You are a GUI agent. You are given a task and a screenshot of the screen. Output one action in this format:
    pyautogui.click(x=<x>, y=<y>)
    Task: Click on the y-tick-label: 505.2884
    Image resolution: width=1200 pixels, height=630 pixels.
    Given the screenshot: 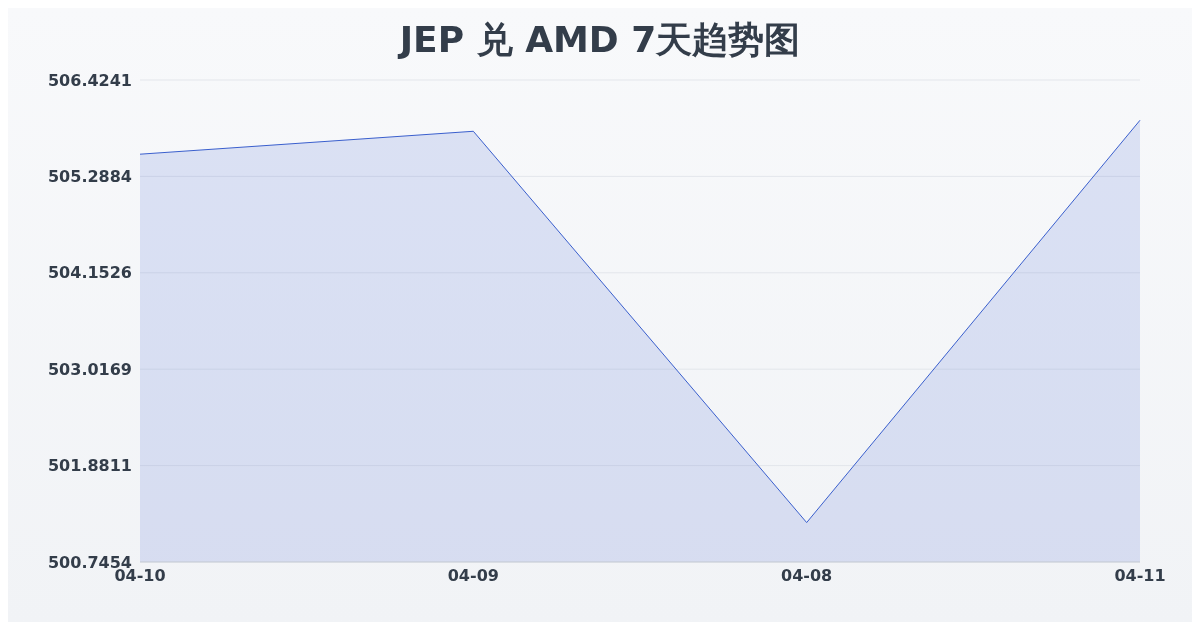 What is the action you would take?
    pyautogui.click(x=89, y=177)
    